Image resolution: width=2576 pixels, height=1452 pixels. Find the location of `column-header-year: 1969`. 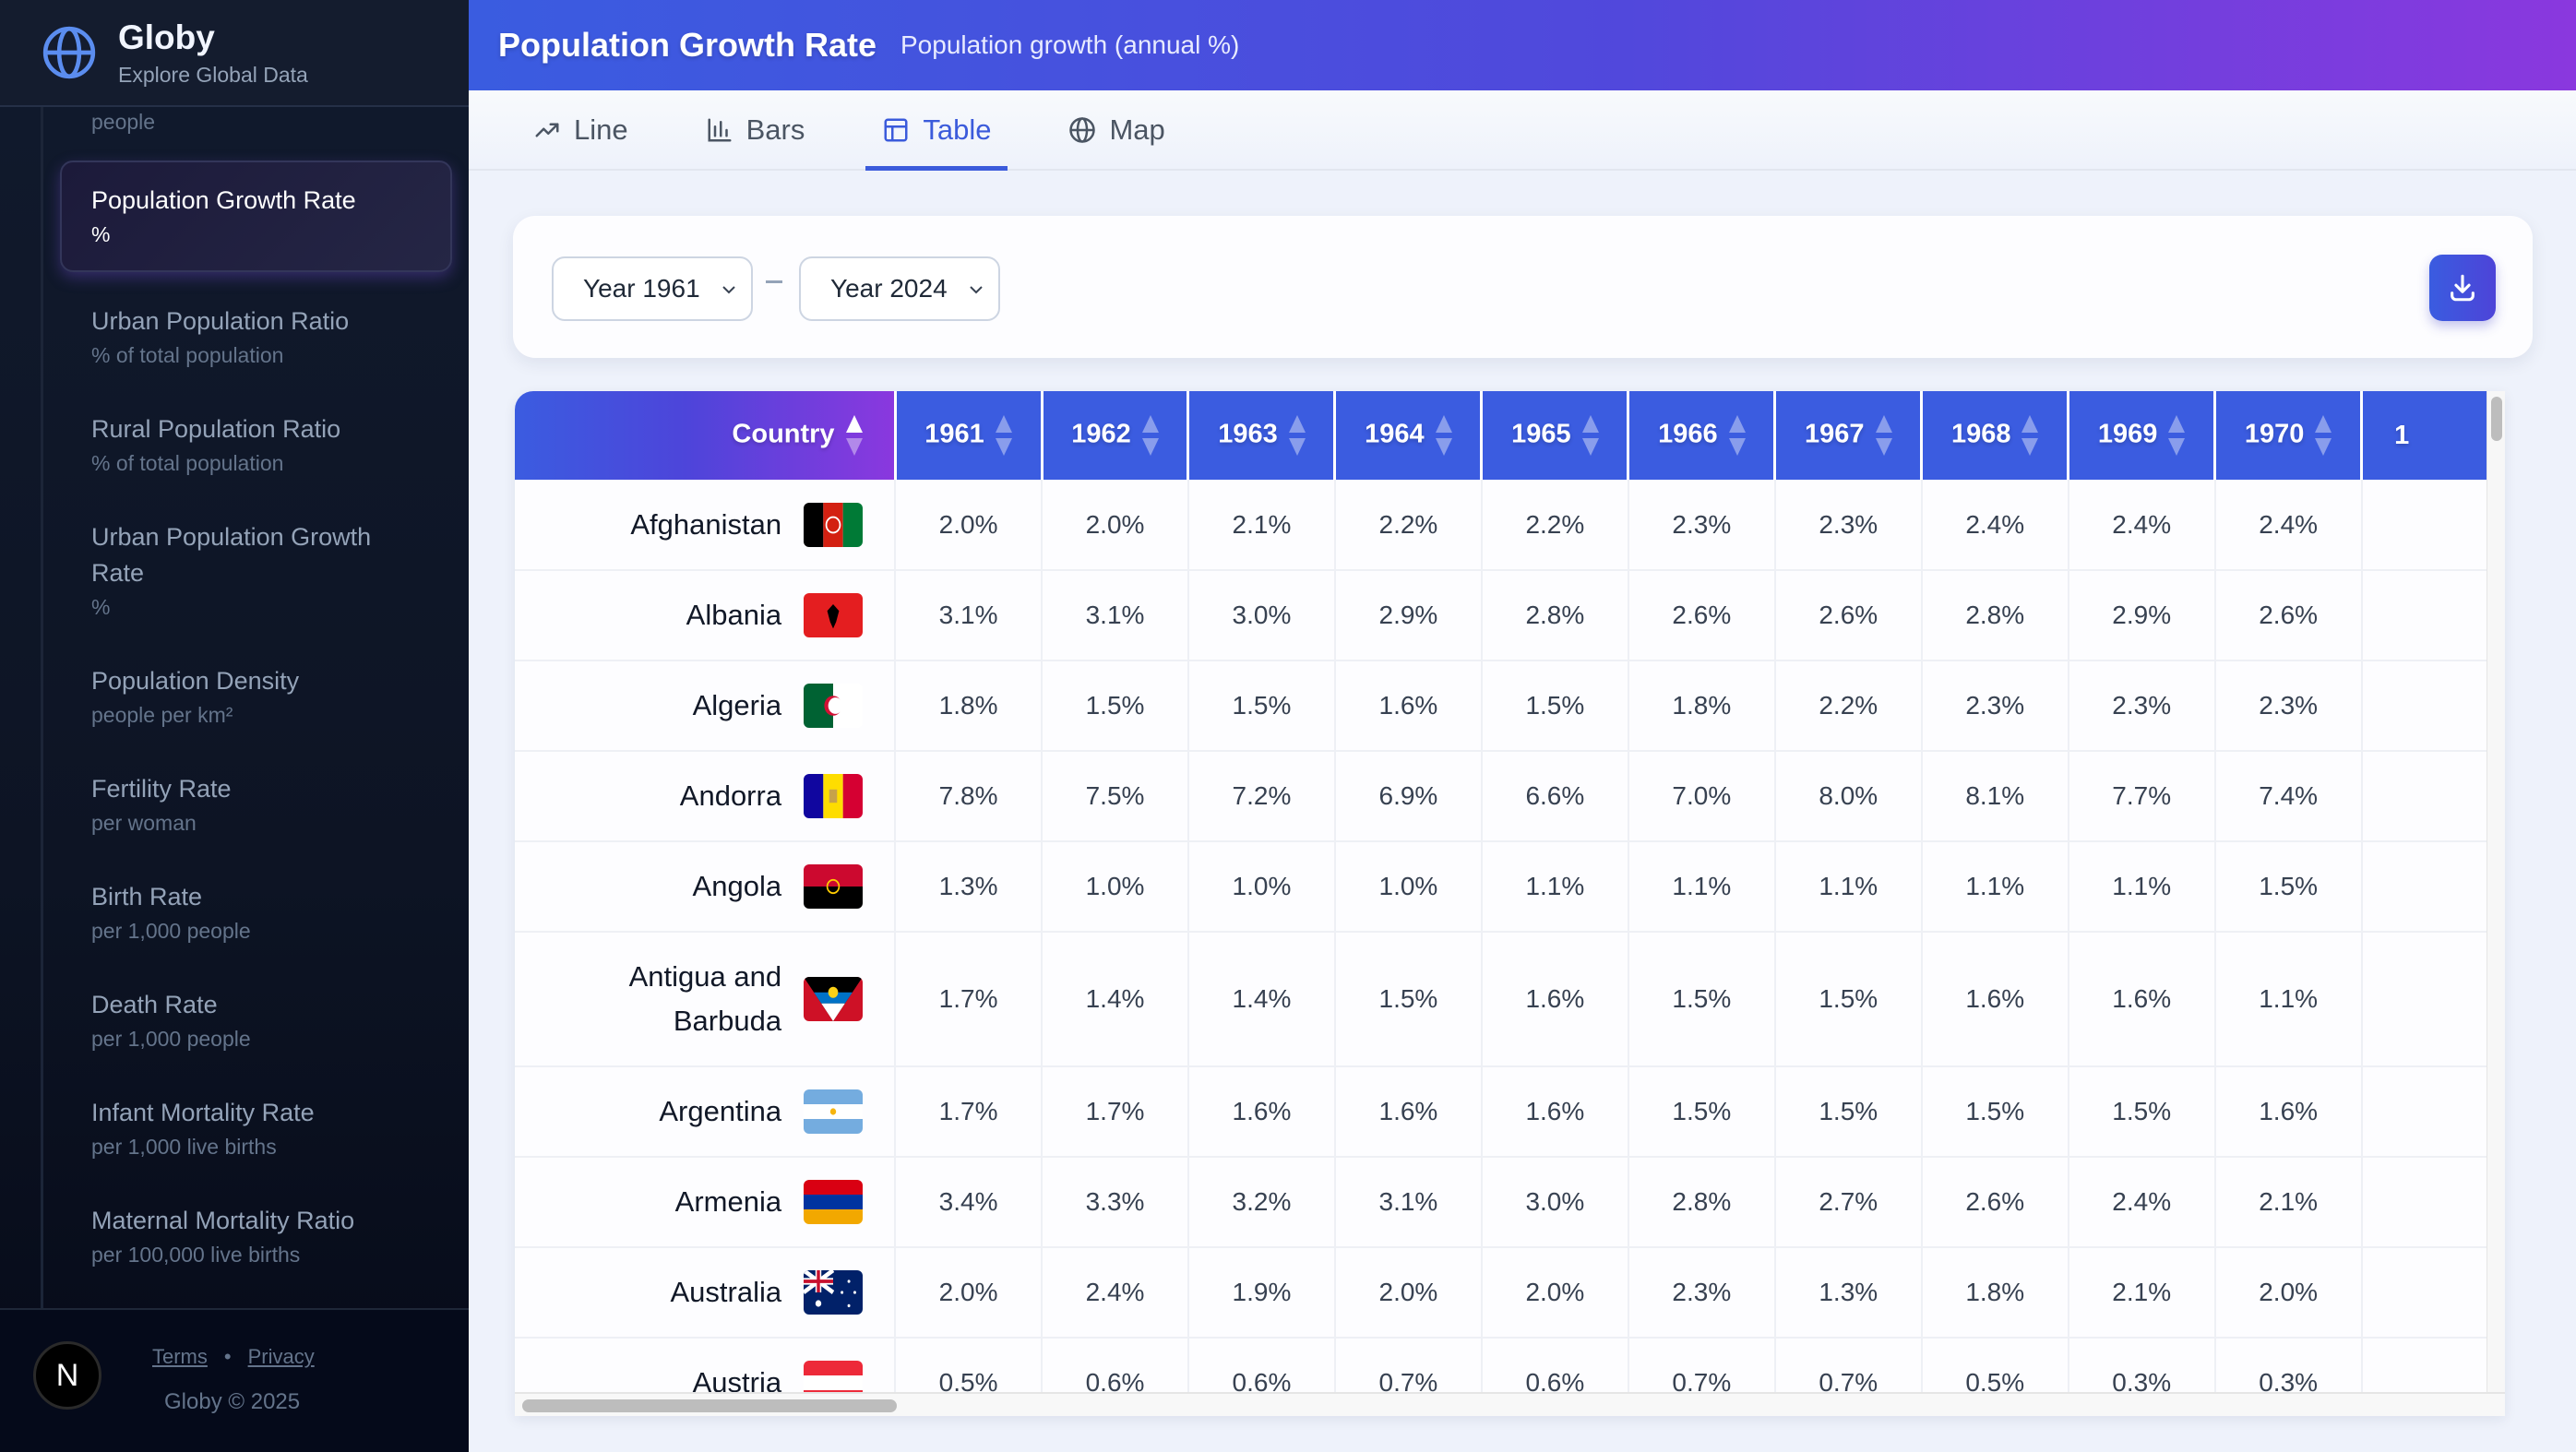

column-header-year: 1969 is located at coordinates (2143, 435).